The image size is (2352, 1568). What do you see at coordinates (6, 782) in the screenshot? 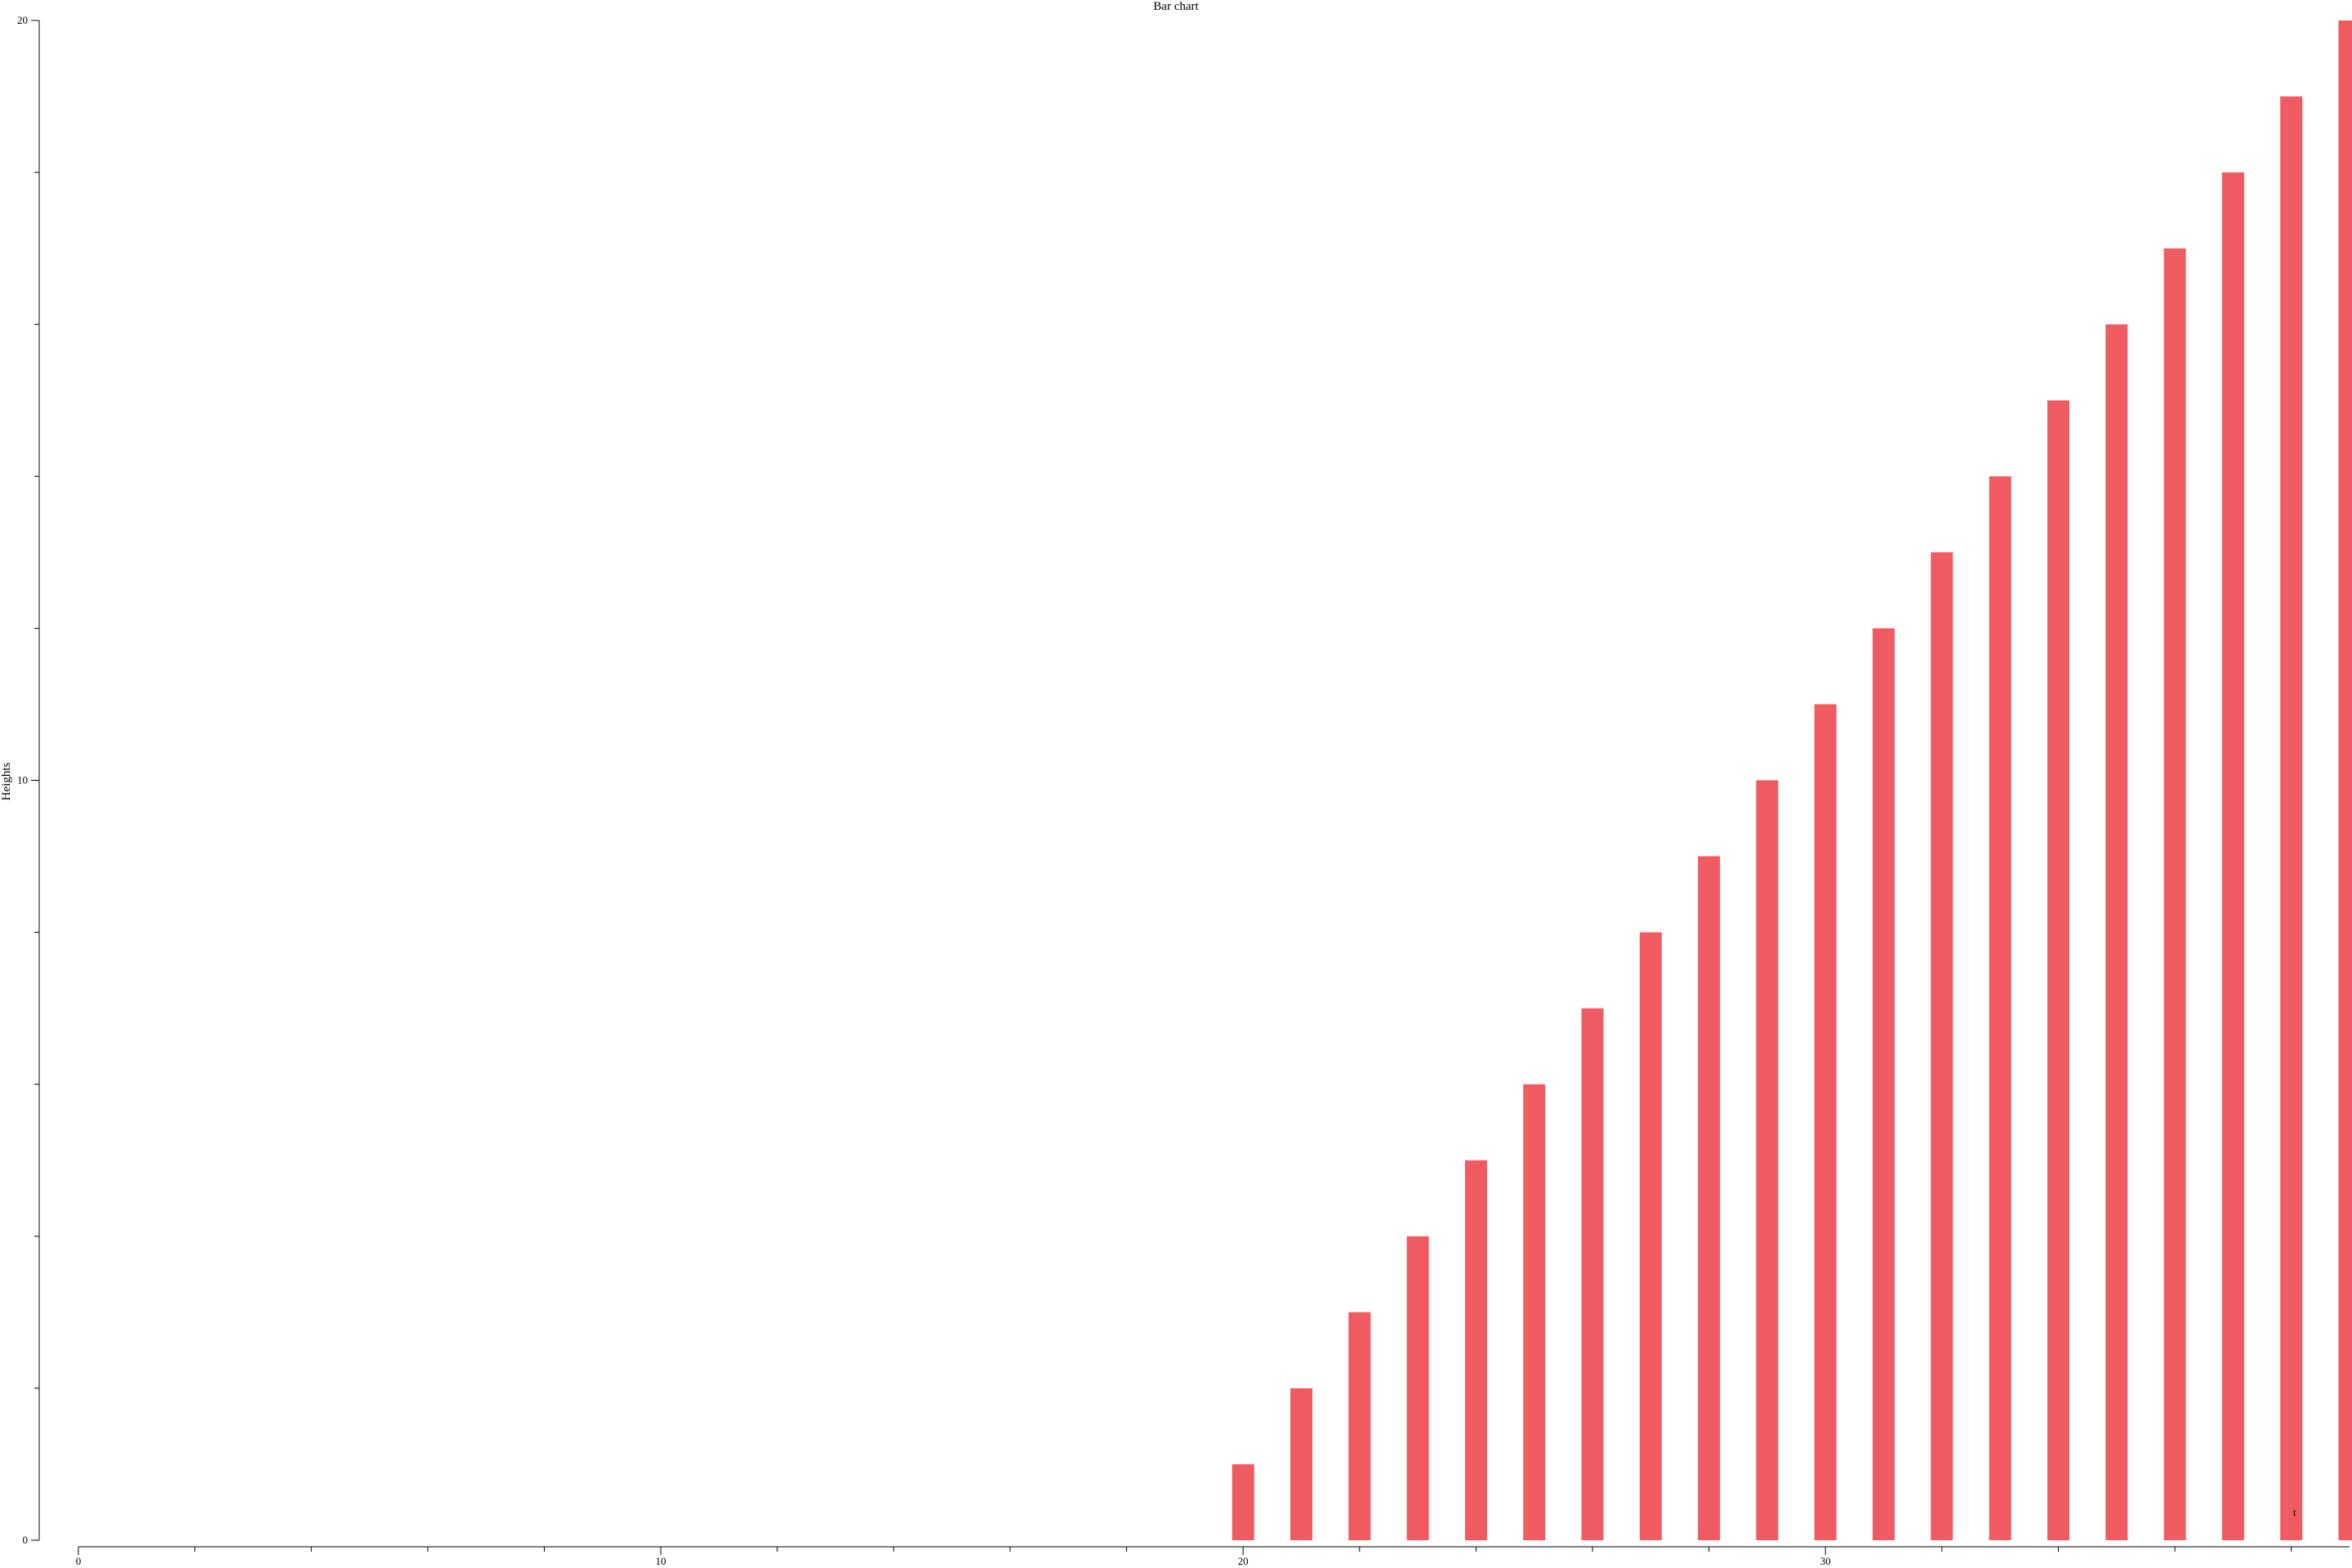
I see `y-axis-label: Heights` at bounding box center [6, 782].